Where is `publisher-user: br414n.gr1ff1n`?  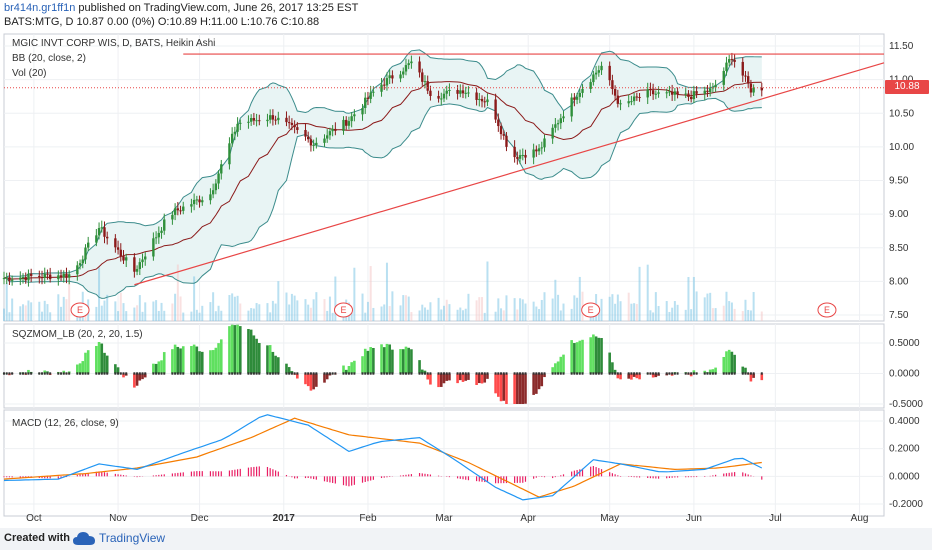 publisher-user: br414n.gr1ff1n is located at coordinates (40, 8).